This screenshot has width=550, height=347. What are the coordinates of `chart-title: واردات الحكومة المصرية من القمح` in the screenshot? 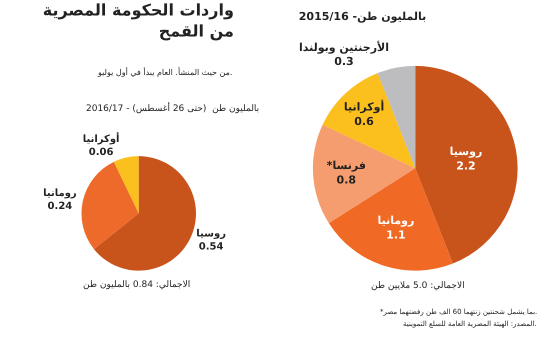 It's located at (138, 20).